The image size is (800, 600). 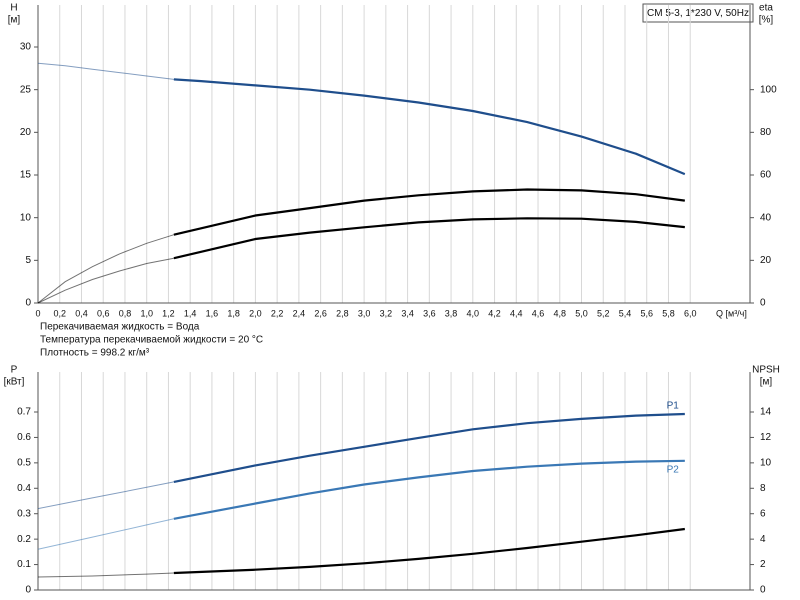 I want to click on y2-tick-label: 10, so click(x=766, y=462).